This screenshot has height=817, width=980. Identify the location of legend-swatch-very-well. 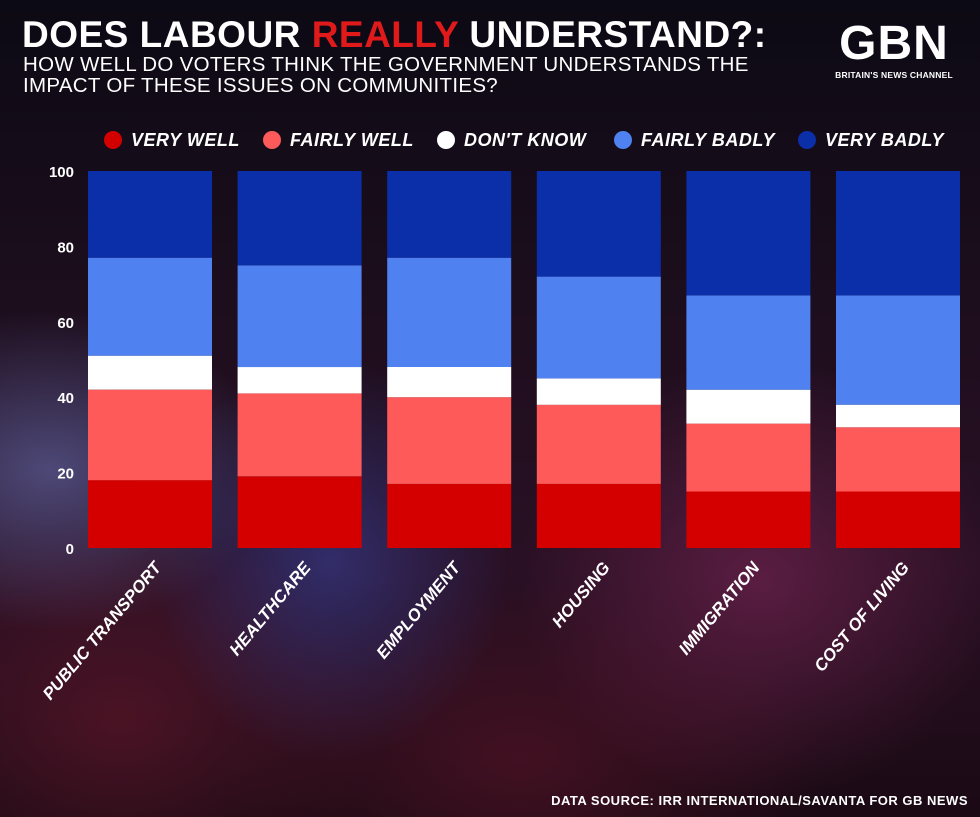
(113, 140).